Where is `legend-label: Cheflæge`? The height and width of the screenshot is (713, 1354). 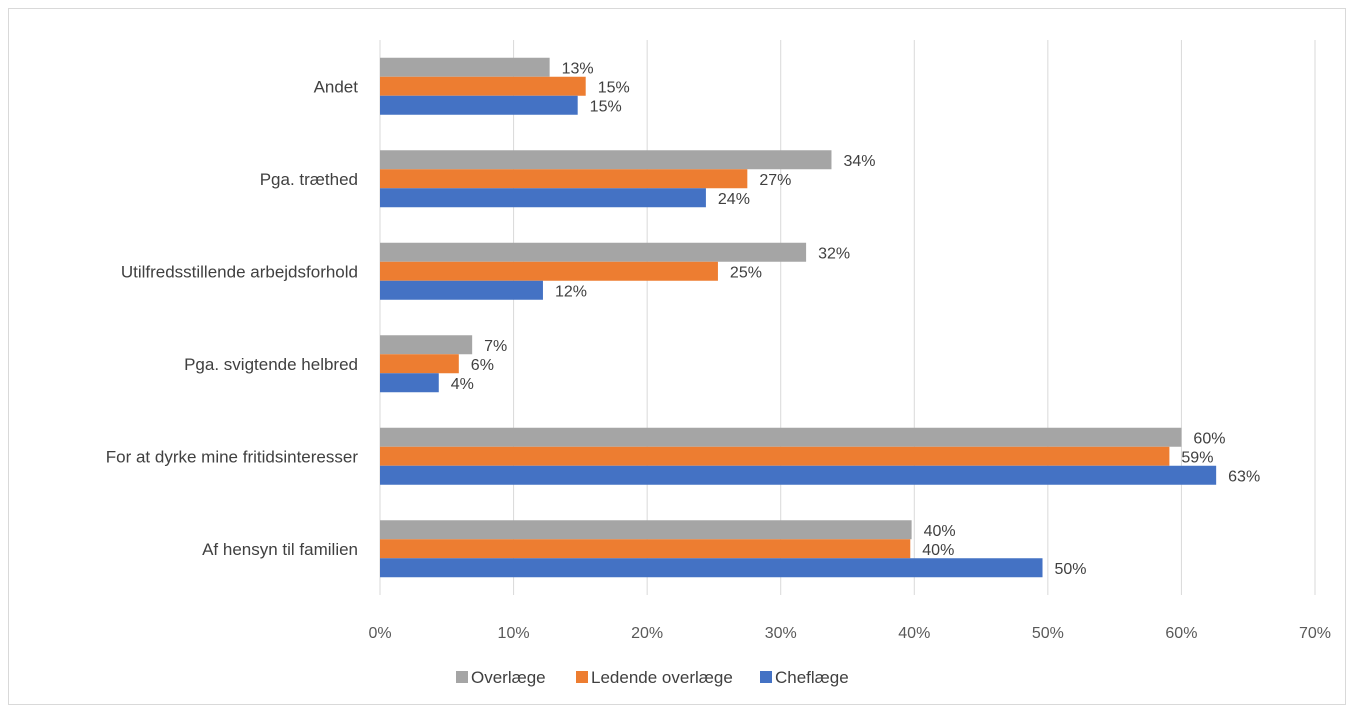 legend-label: Cheflæge is located at coordinates (812, 677).